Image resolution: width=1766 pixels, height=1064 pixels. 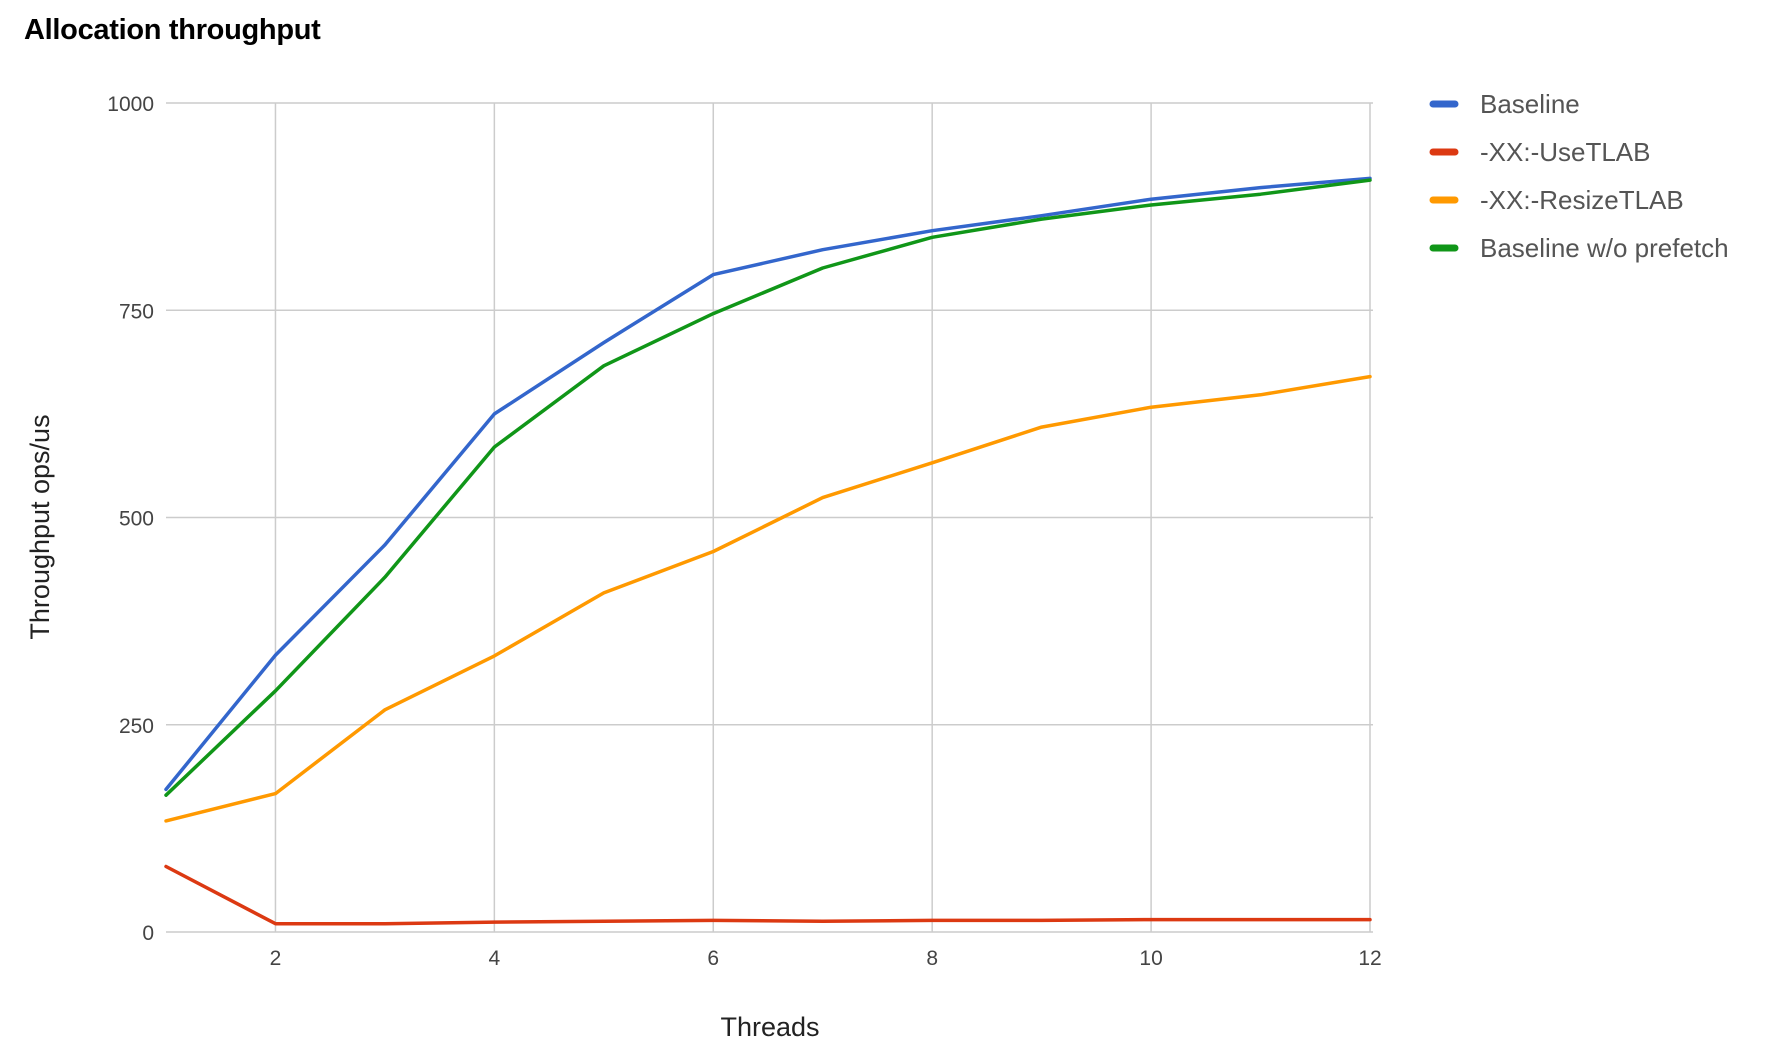 I want to click on y-axis-title: Throughput ops/us, so click(x=40, y=526).